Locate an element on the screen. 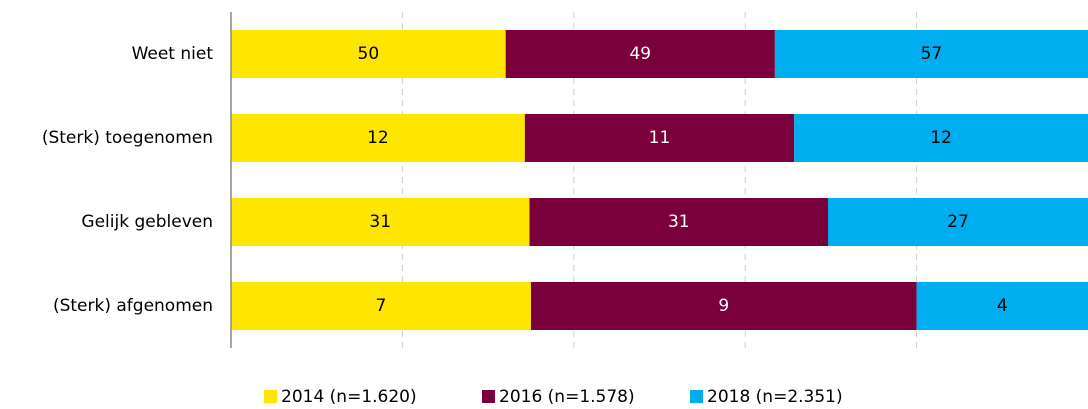 This screenshot has width=1088, height=409. data-label: 9 is located at coordinates (723, 306).